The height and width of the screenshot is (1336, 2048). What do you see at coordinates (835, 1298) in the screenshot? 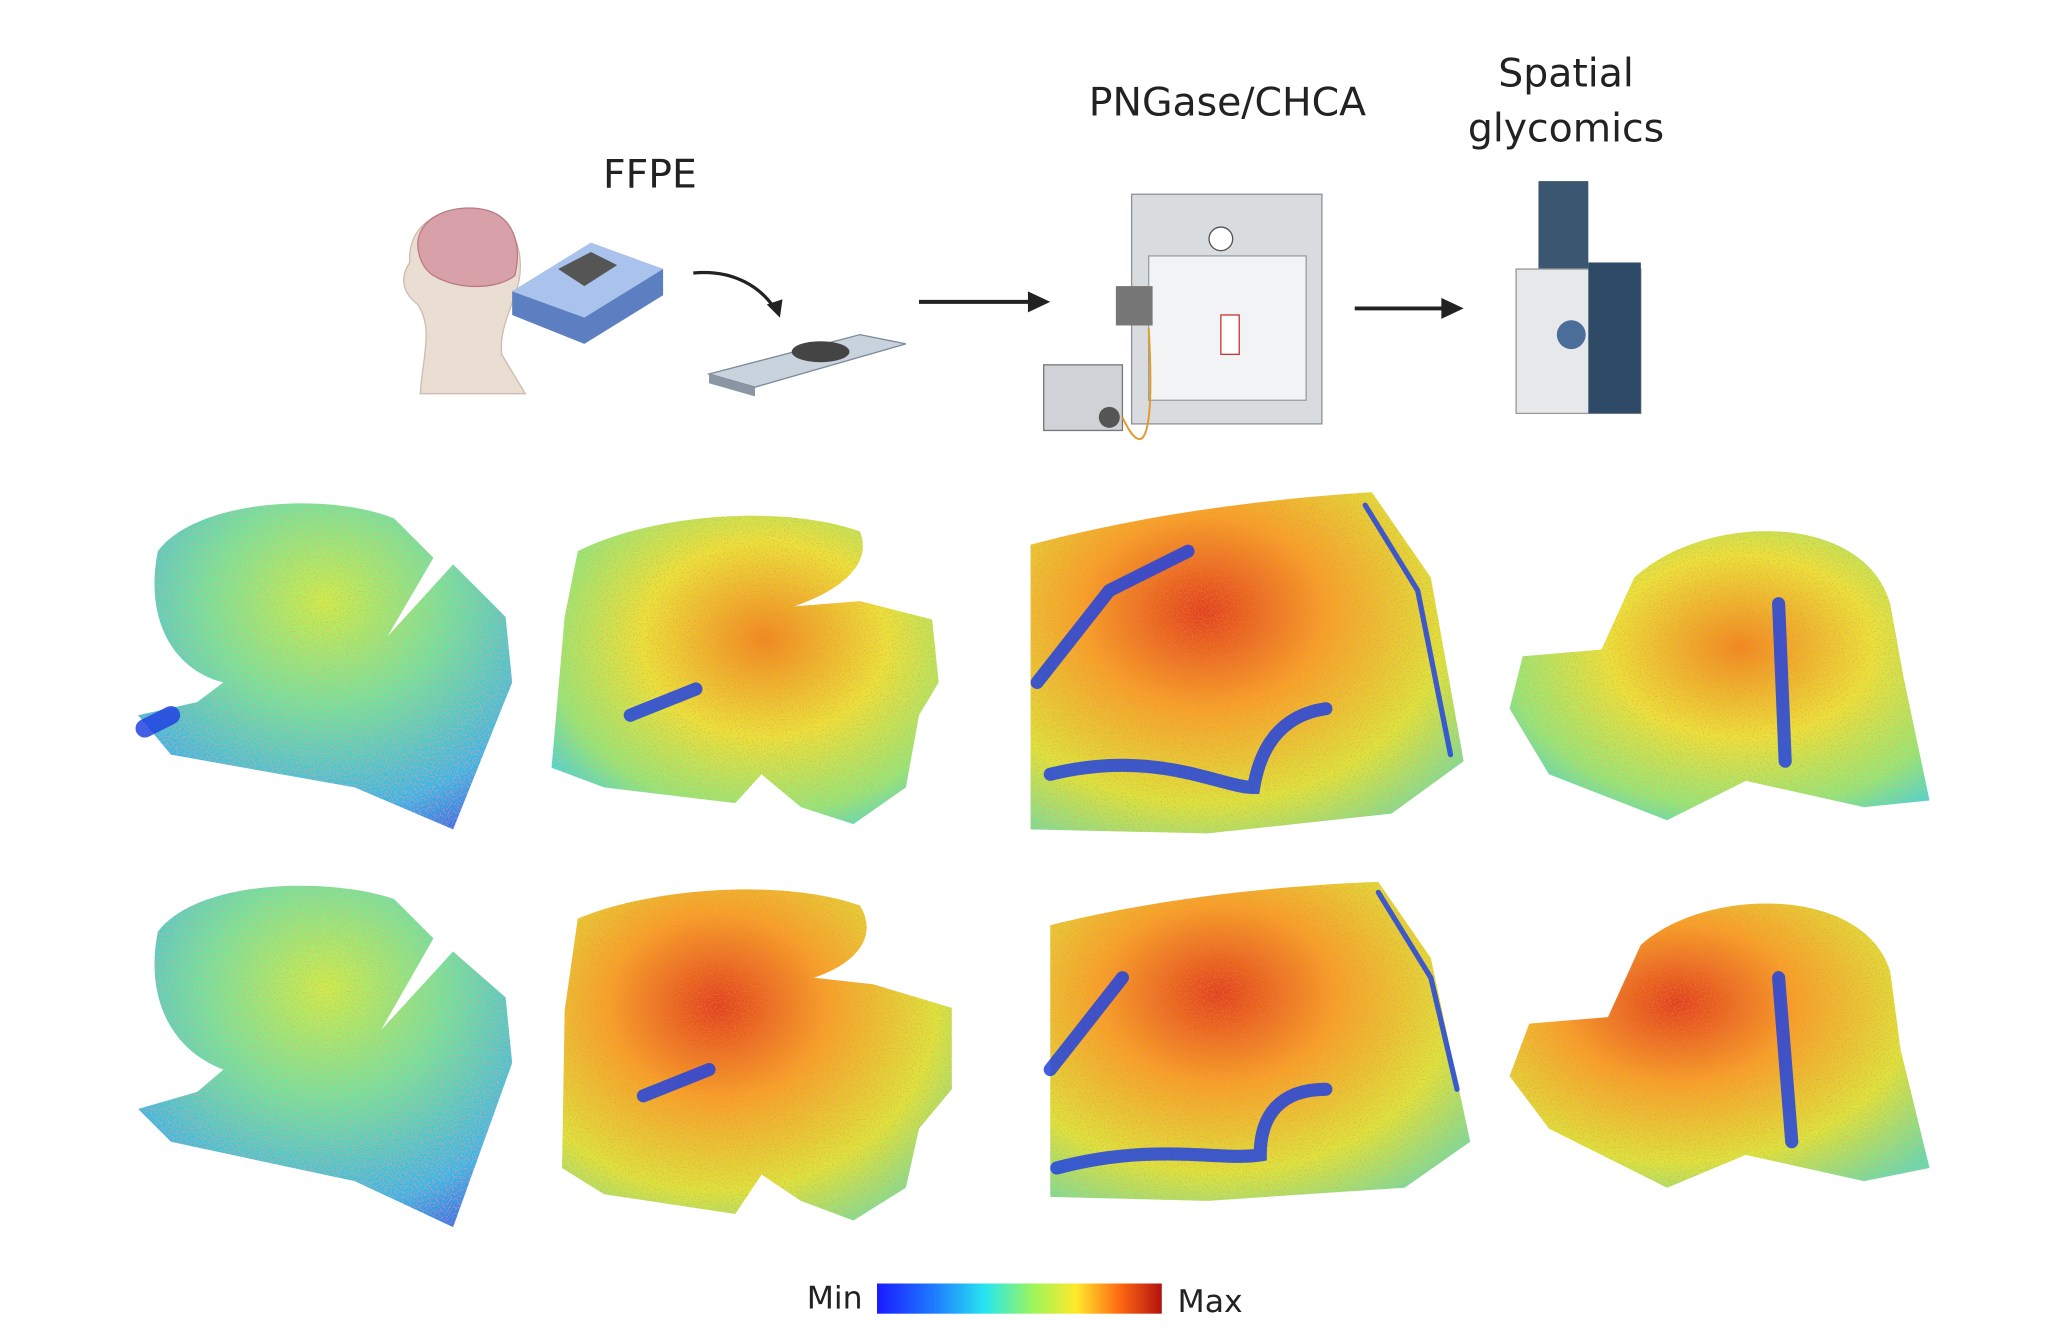
I see `colorbar-min-label: Min` at bounding box center [835, 1298].